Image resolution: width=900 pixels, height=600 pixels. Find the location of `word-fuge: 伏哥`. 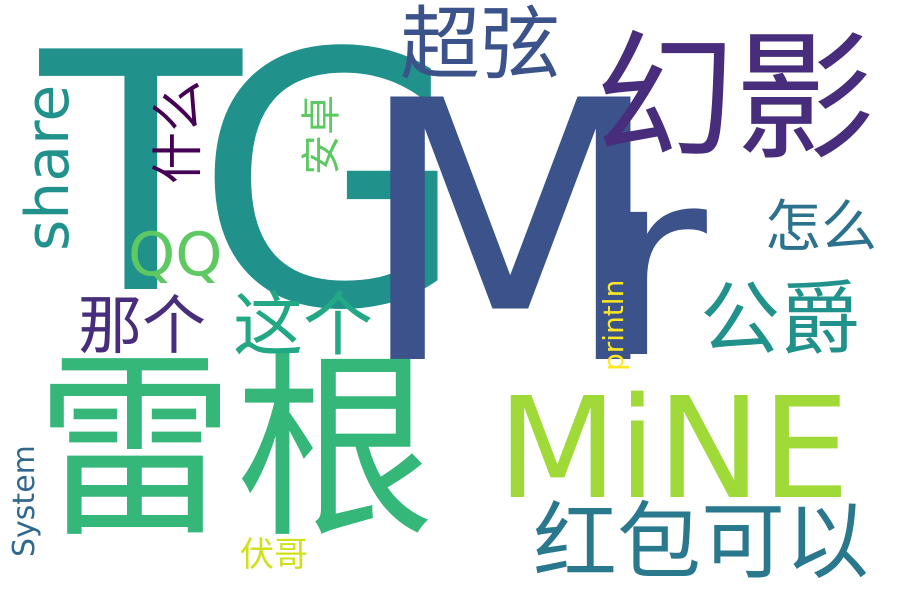

word-fuge: 伏哥 is located at coordinates (274, 555).